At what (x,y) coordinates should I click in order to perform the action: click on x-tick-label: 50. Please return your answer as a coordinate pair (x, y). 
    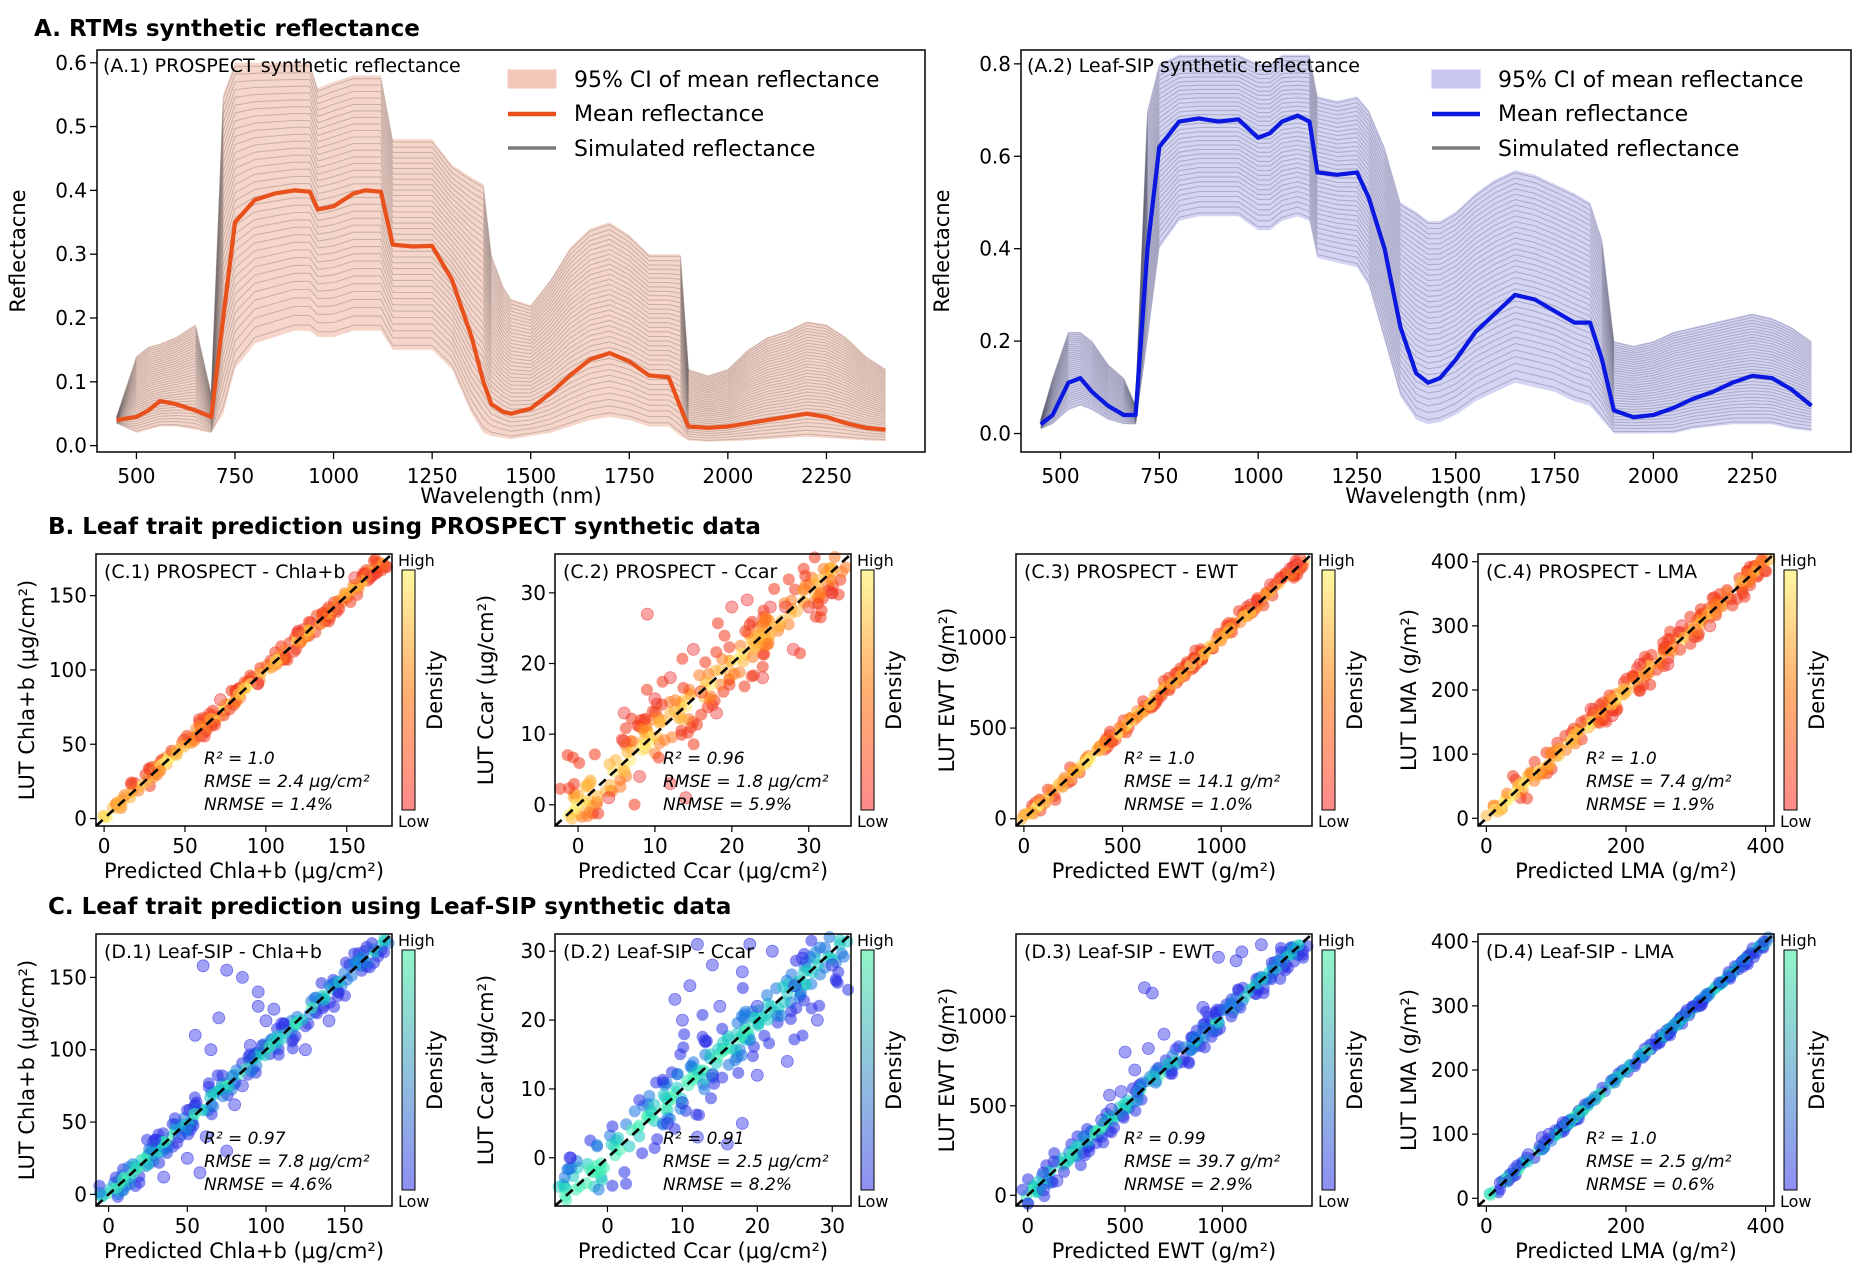
    Looking at the image, I should click on (184, 846).